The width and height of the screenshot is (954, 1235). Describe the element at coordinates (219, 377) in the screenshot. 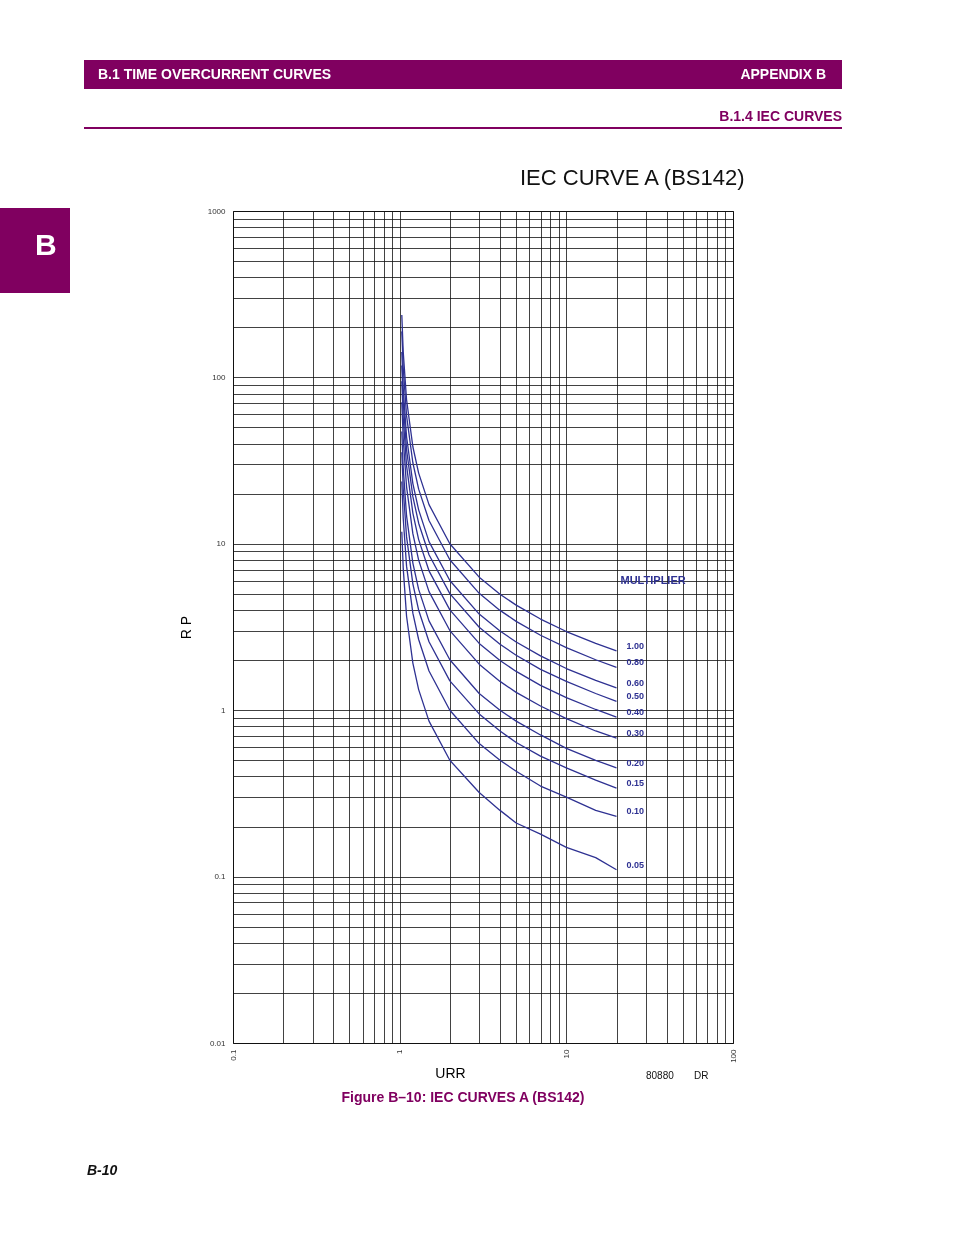

I see `y-tick-label: 100` at that location.